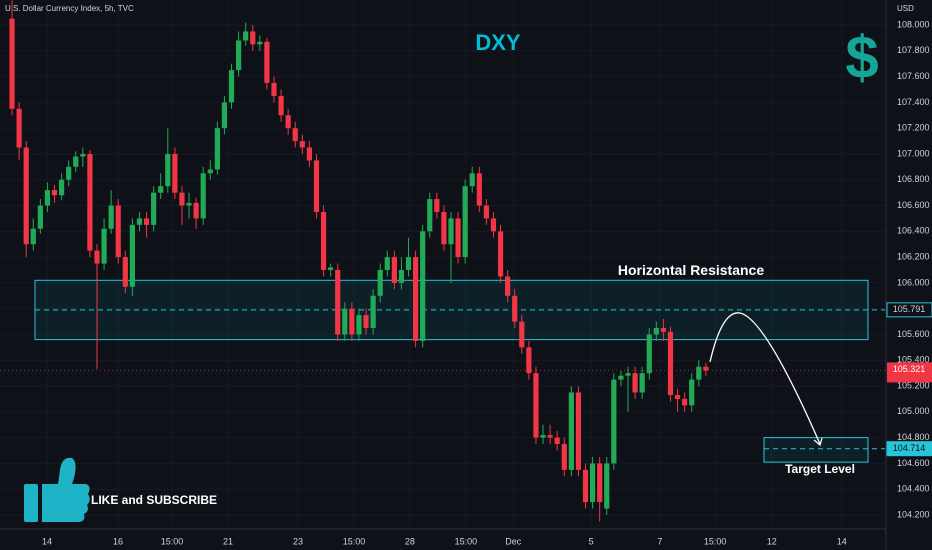  What do you see at coordinates (820, 469) in the screenshot?
I see `zone-label: Target Level` at bounding box center [820, 469].